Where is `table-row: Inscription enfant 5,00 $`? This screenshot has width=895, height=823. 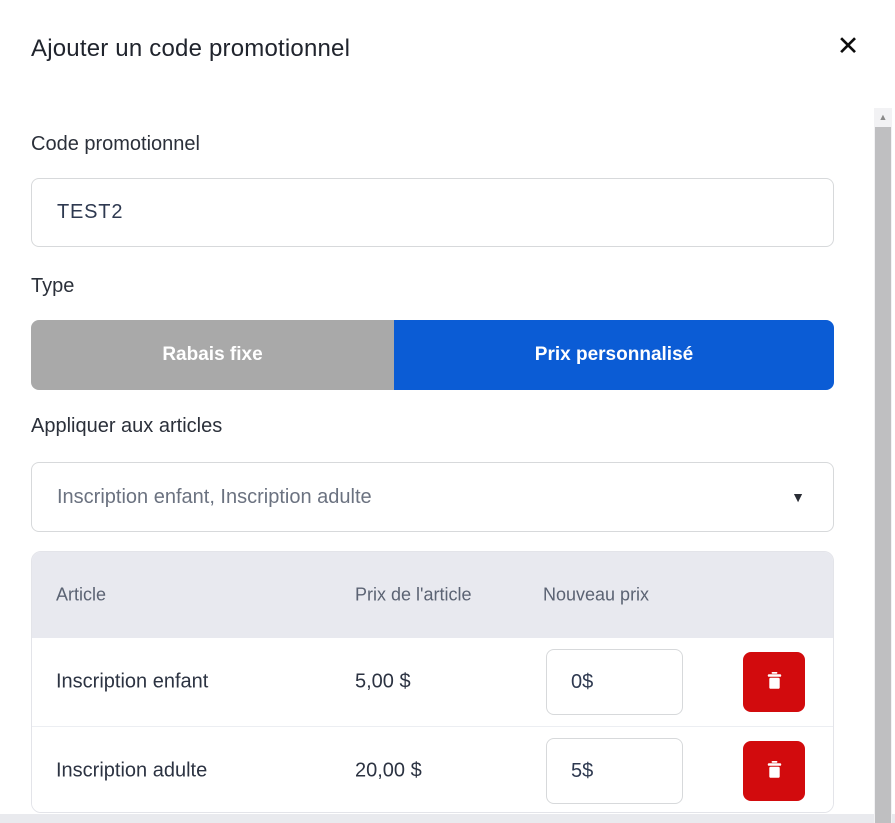 table-row: Inscription enfant 5,00 $ is located at coordinates (432, 682).